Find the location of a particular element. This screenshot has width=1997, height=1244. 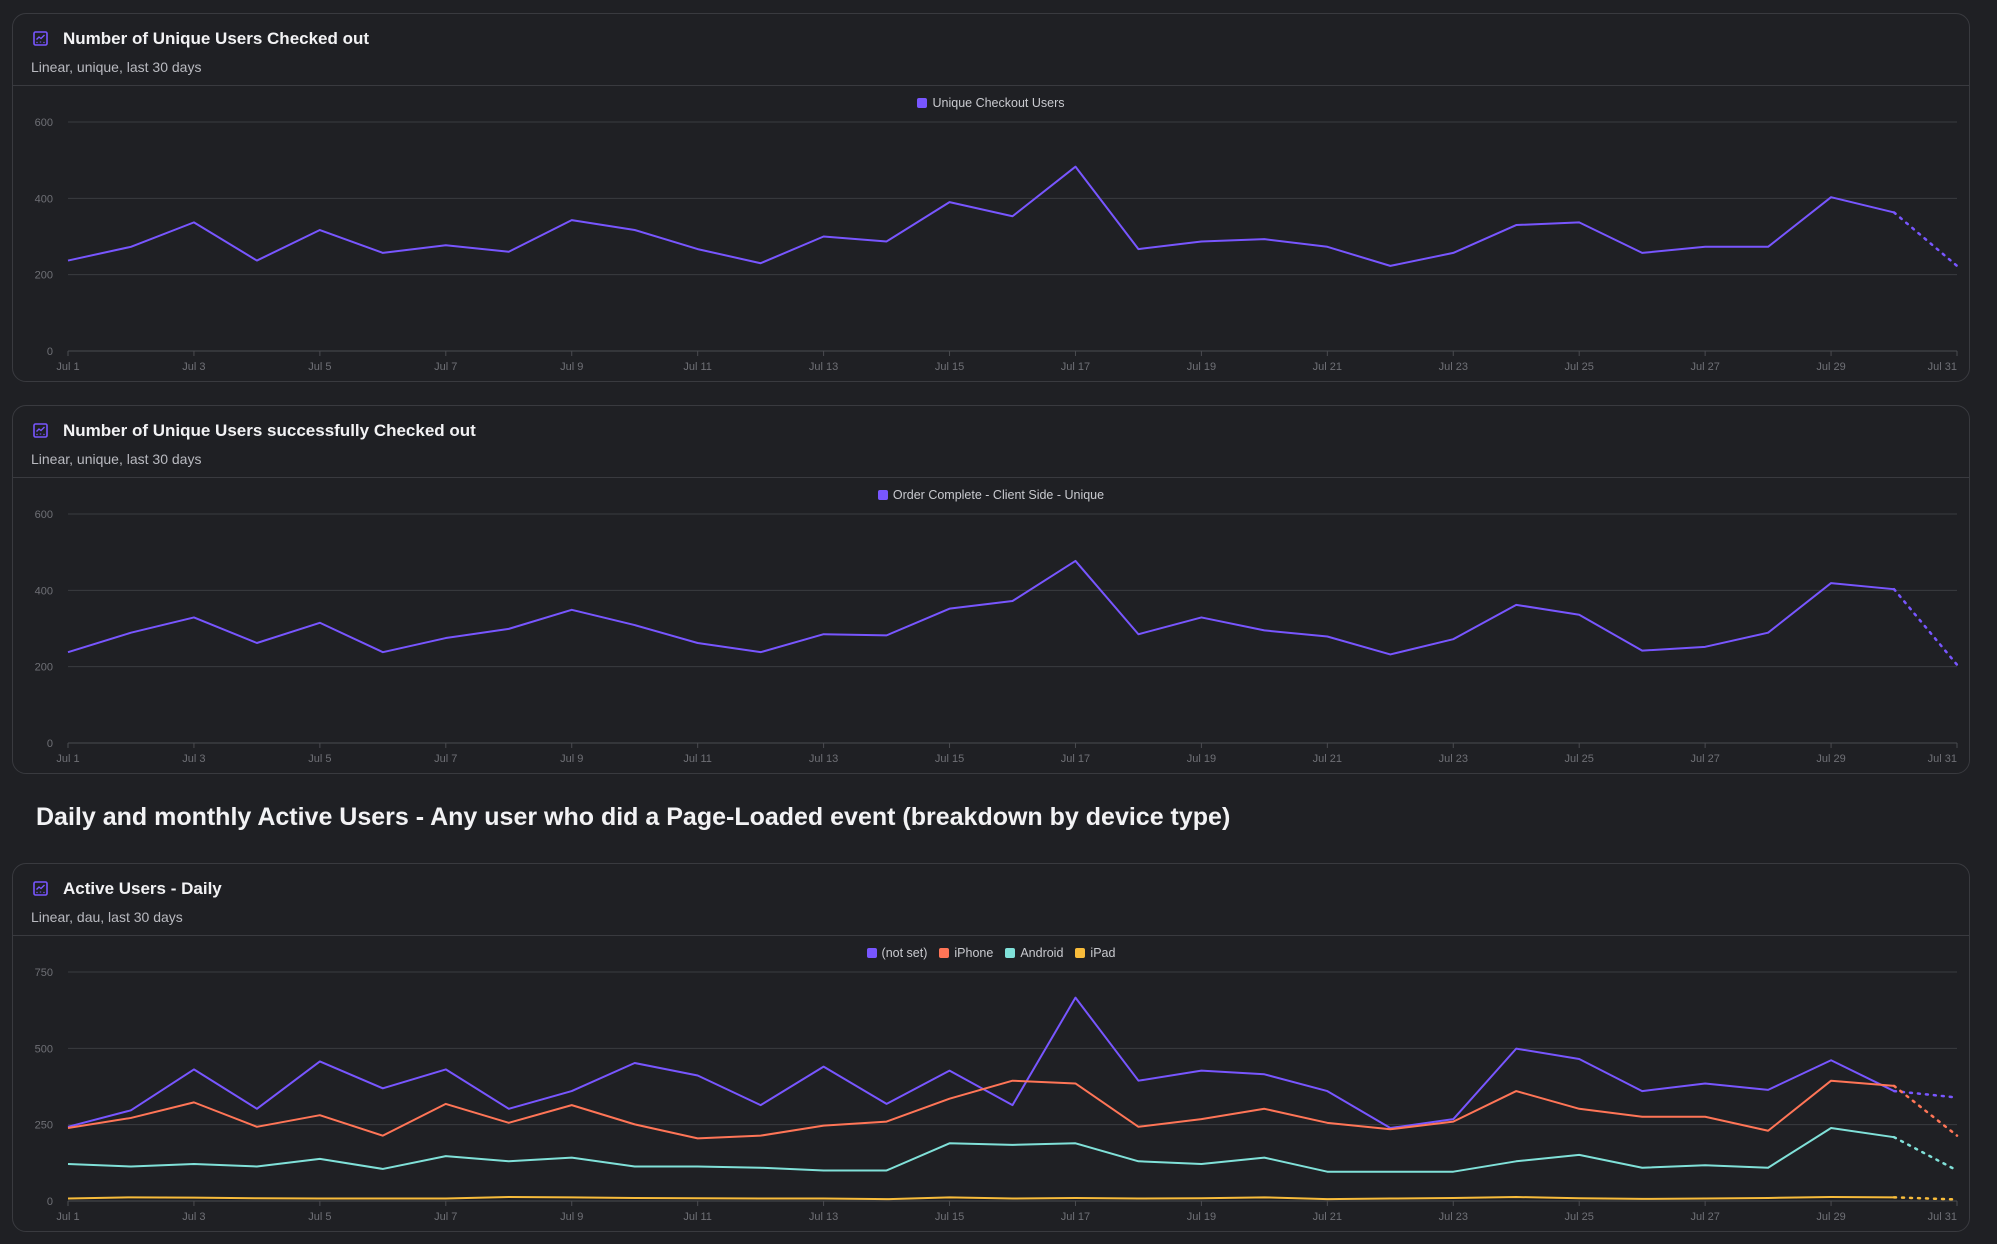

chart-subtitle: Linear, unique, last 30 days is located at coordinates (116, 67).